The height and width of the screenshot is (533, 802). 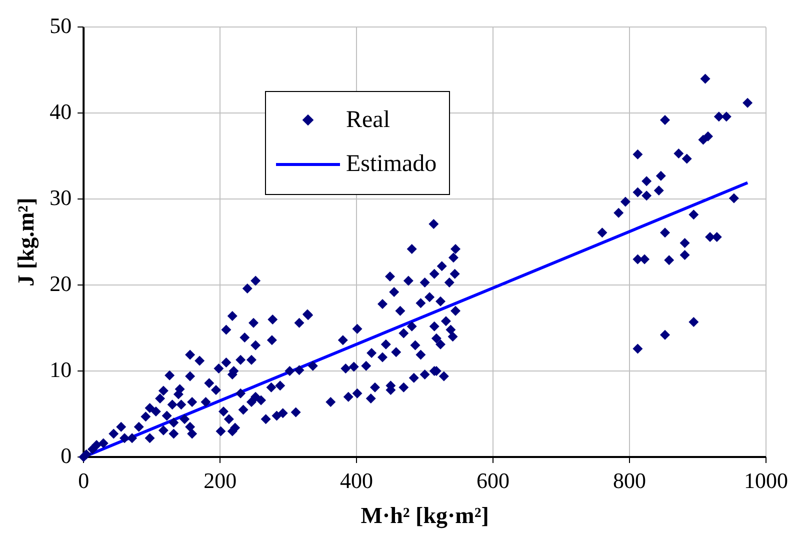 What do you see at coordinates (66, 455) in the screenshot?
I see `y-tick-label: 0` at bounding box center [66, 455].